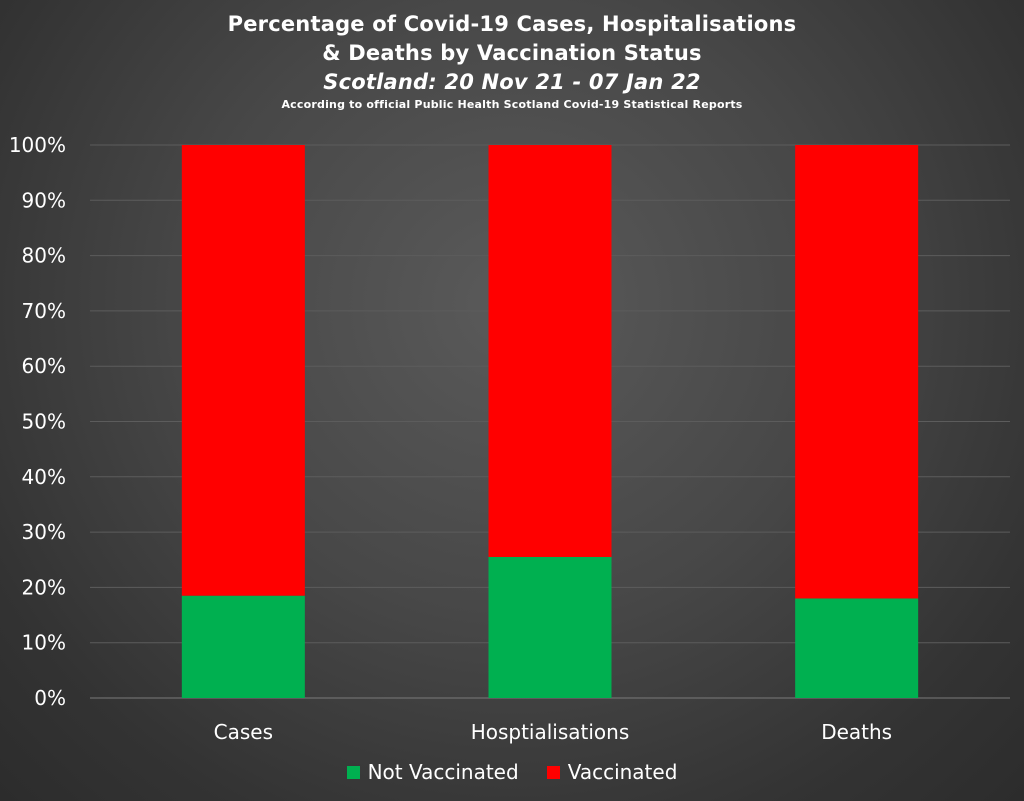 The image size is (1024, 801). What do you see at coordinates (856, 732) in the screenshot?
I see `x-category-label: Deaths` at bounding box center [856, 732].